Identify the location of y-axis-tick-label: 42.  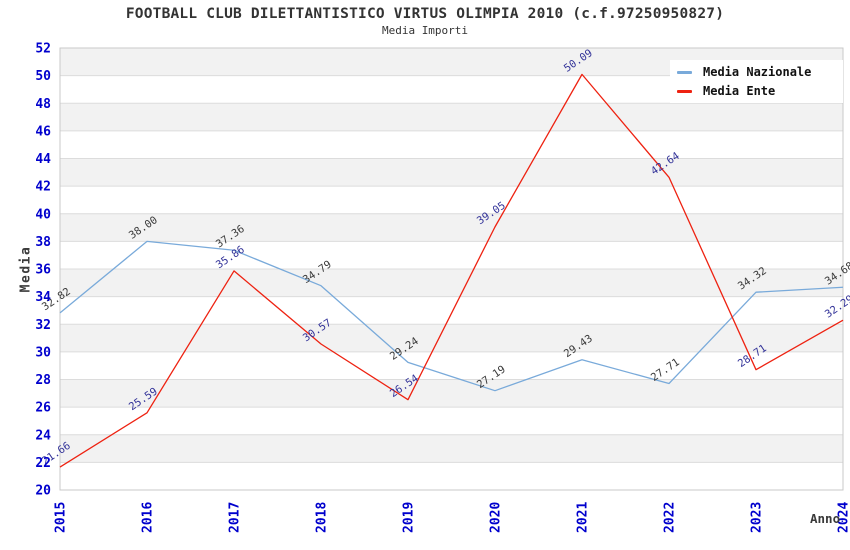
(43, 187).